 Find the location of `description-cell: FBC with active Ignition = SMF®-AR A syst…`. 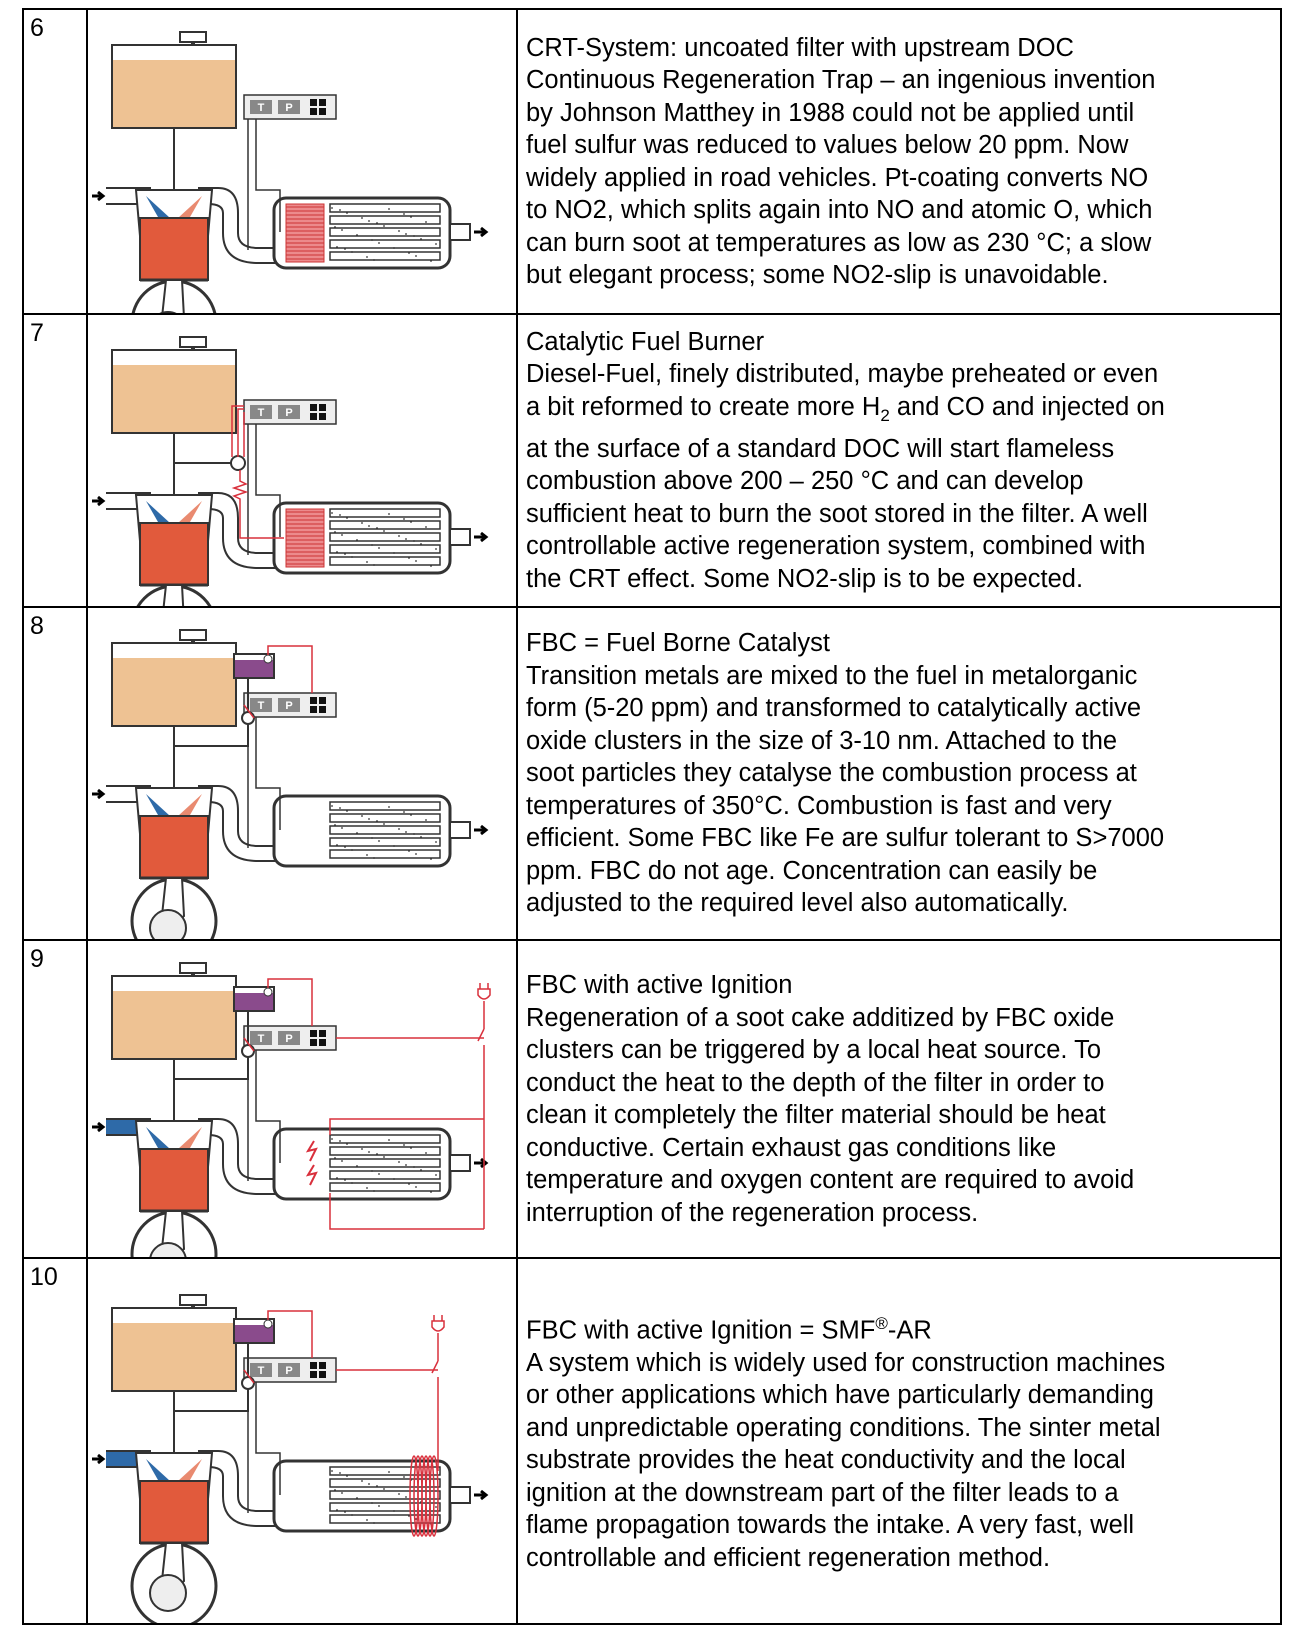

description-cell: FBC with active Ignition = SMF®-AR A syst… is located at coordinates (899, 1441).